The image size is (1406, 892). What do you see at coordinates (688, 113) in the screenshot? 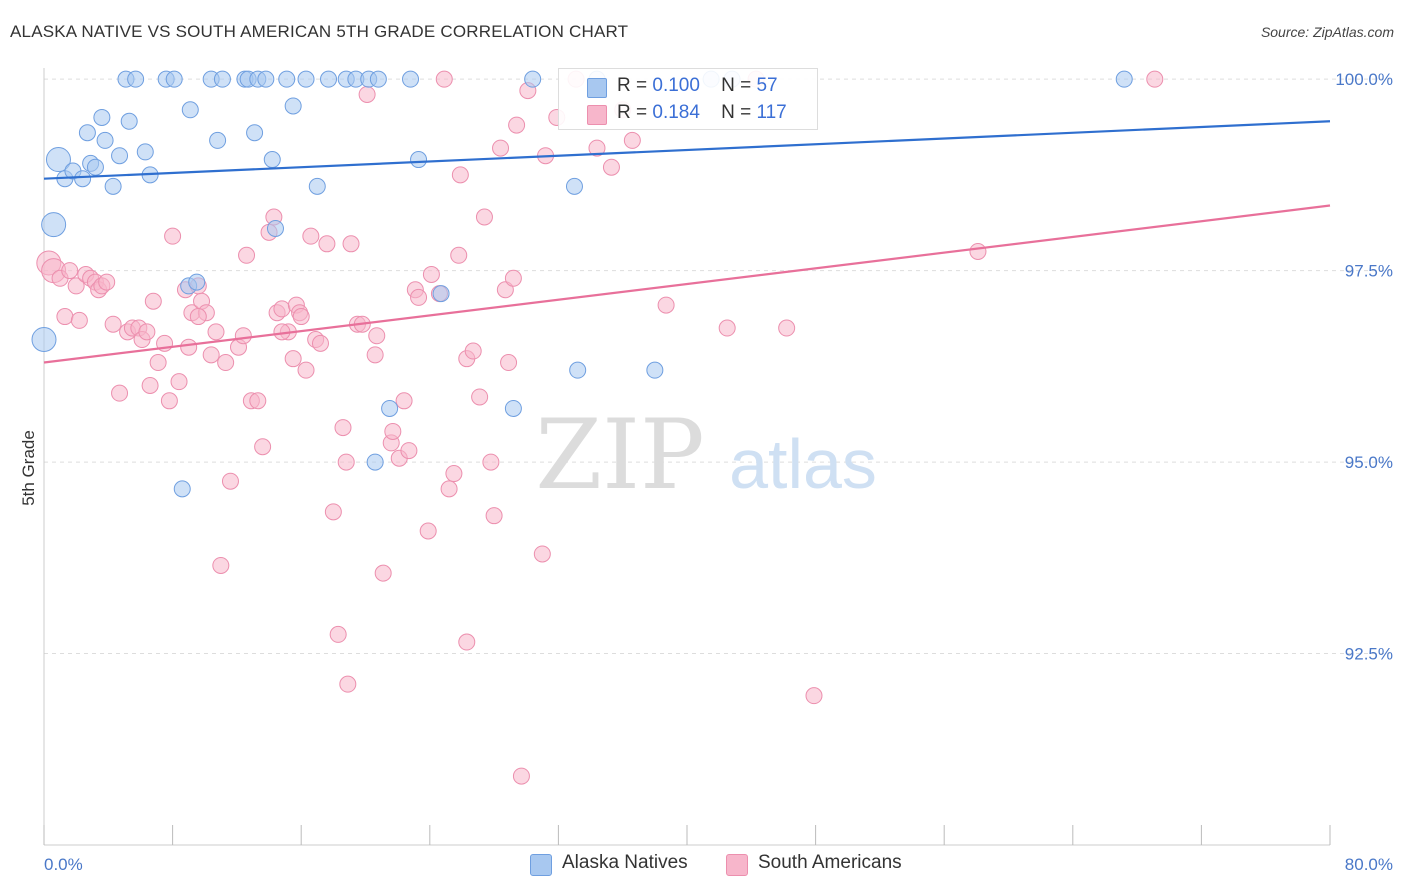
I see `legend-row-south-americans: R = 0.184 N = 117` at bounding box center [688, 113].